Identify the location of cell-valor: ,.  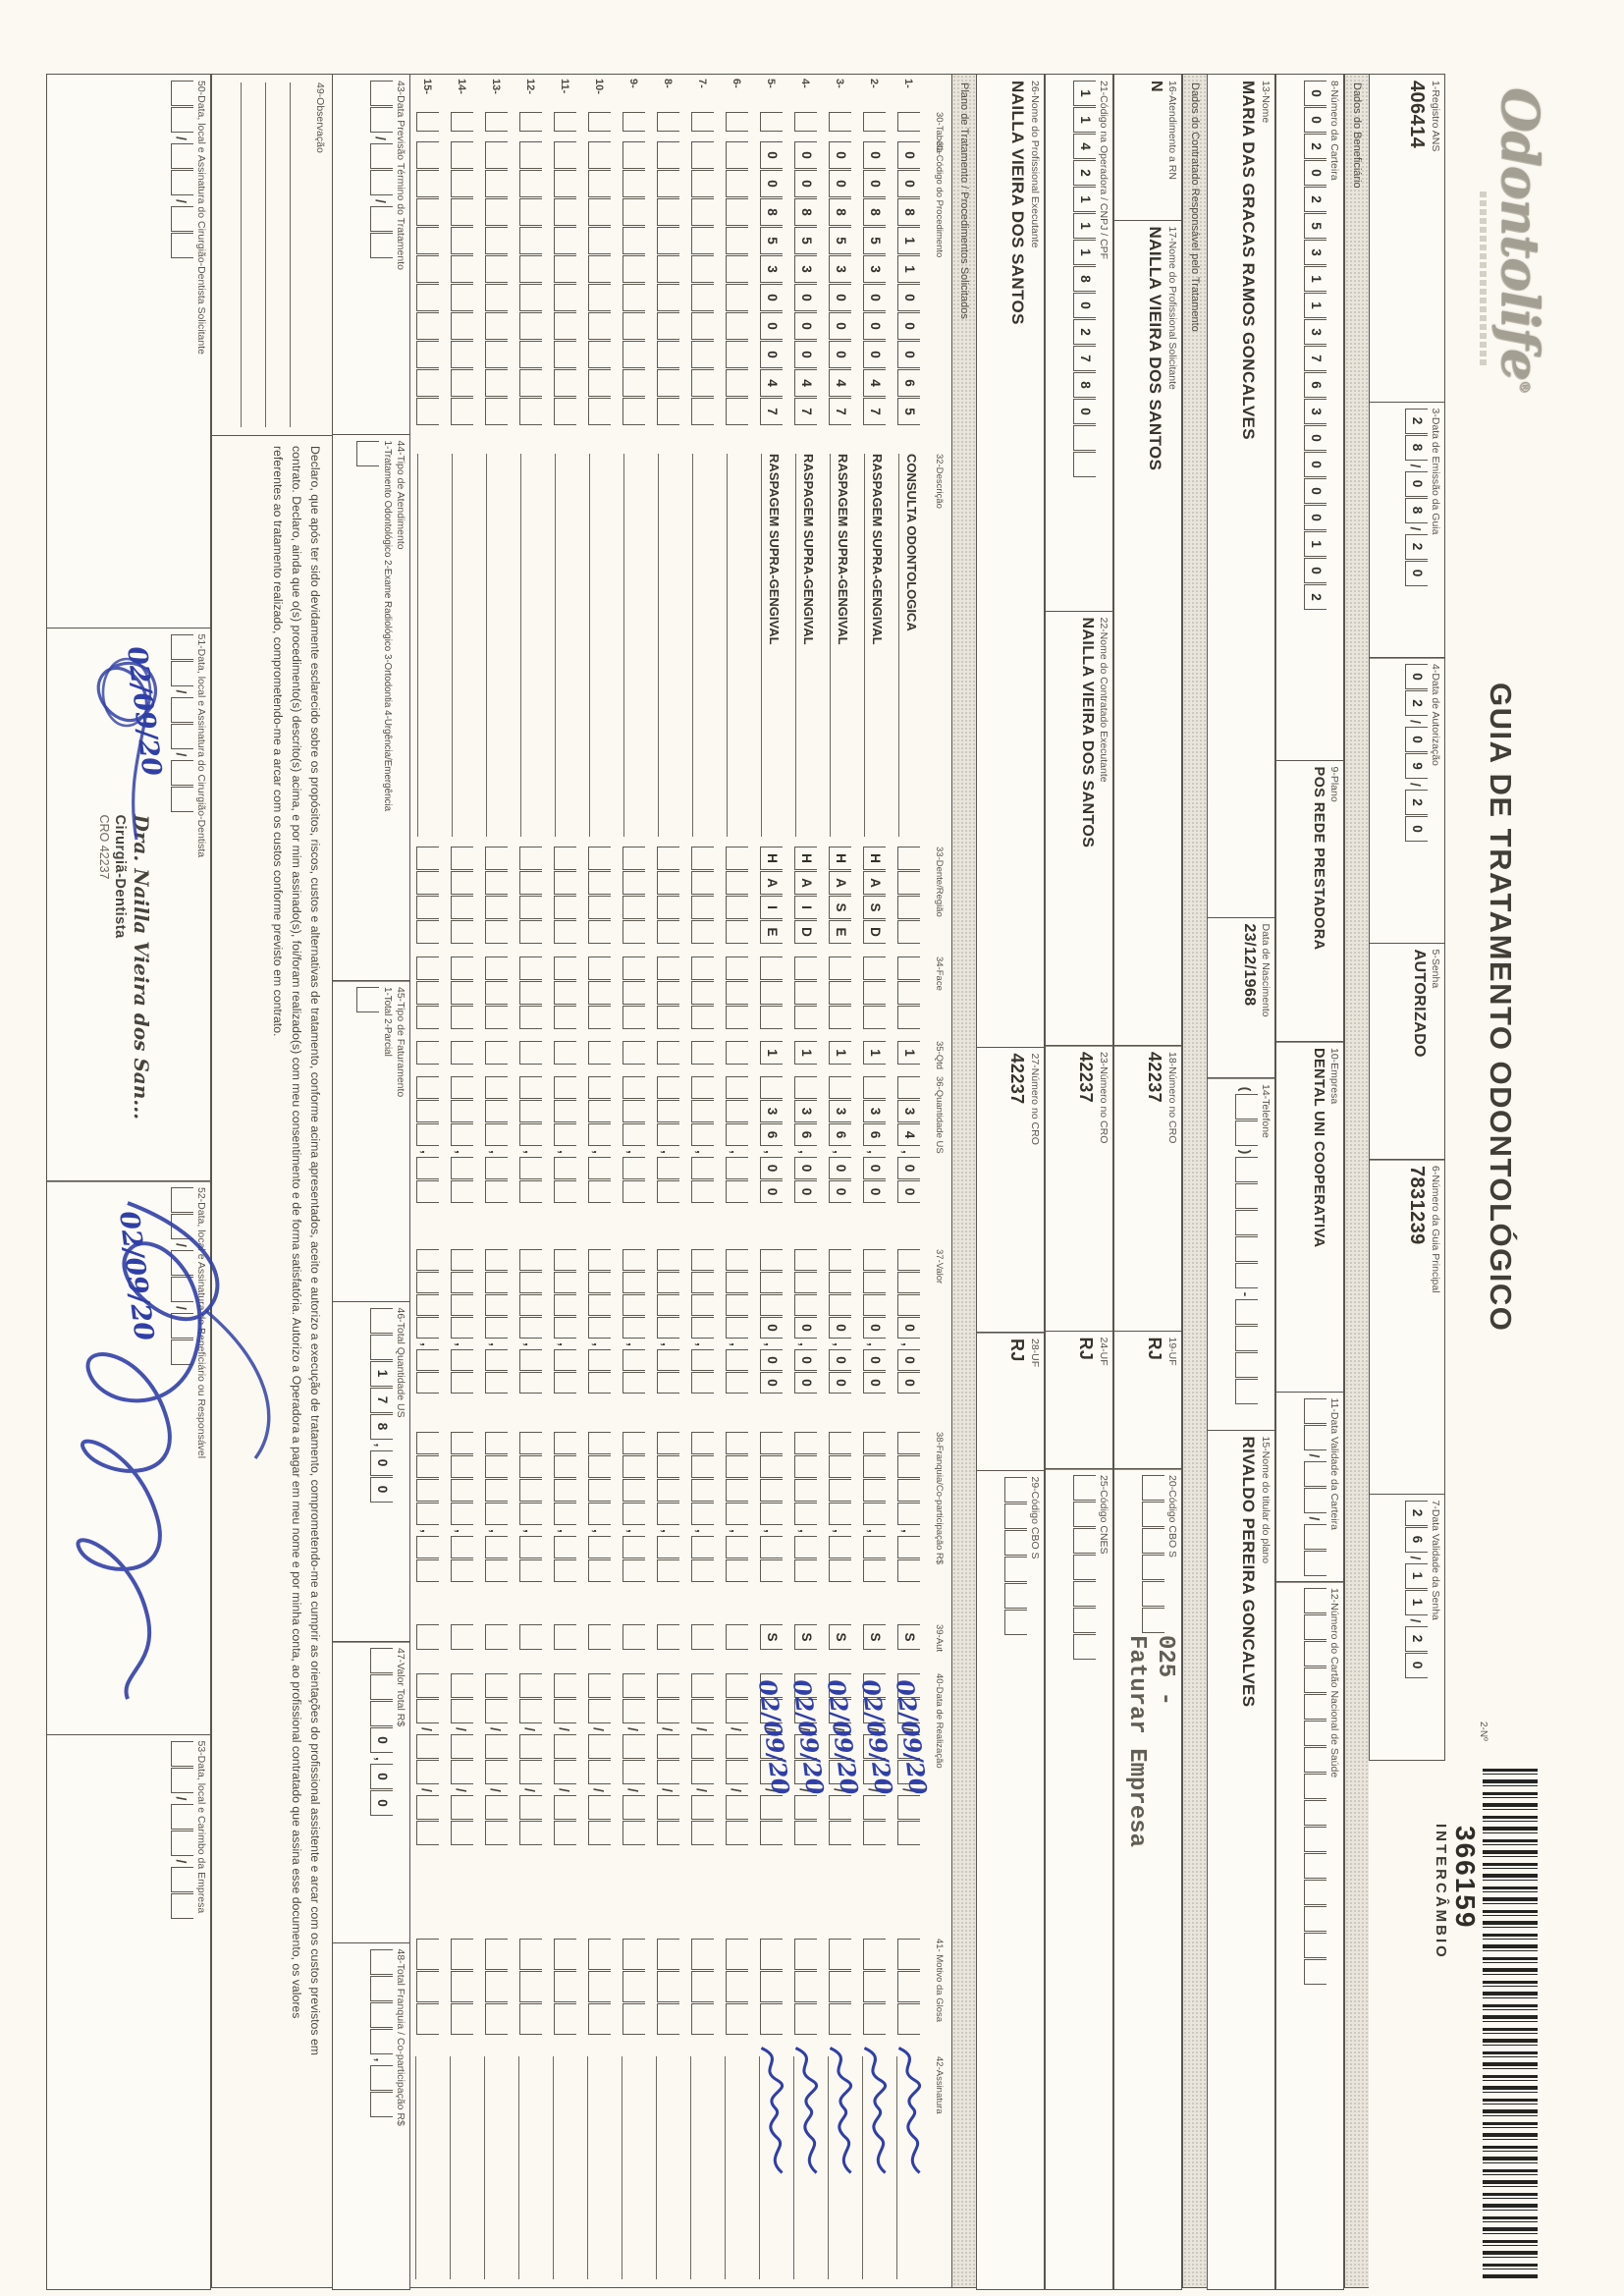
(668, 1340).